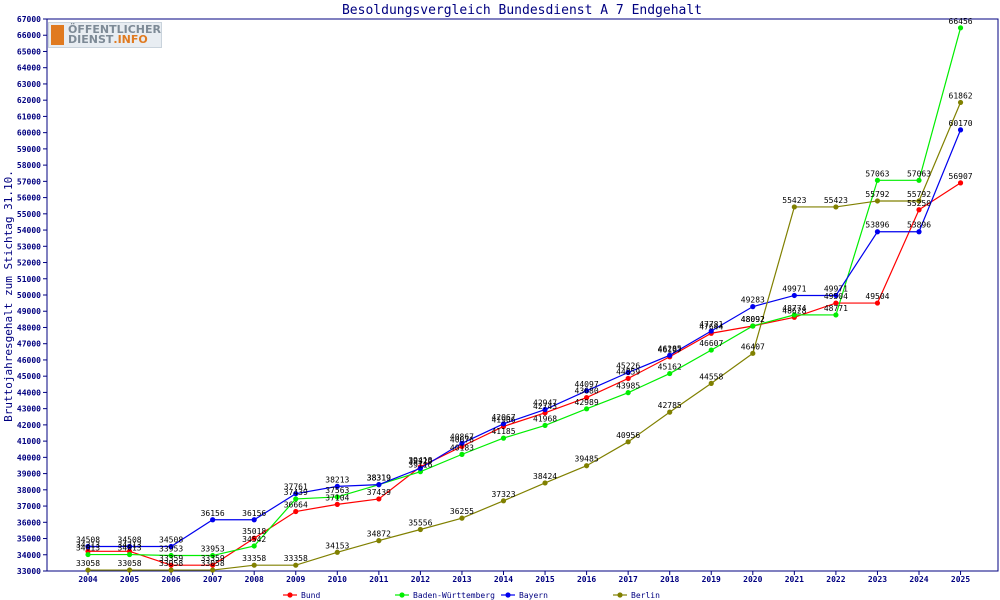 This screenshot has height=600, width=1000. Describe the element at coordinates (170, 579) in the screenshot. I see `x-tick-label: 2006` at that location.